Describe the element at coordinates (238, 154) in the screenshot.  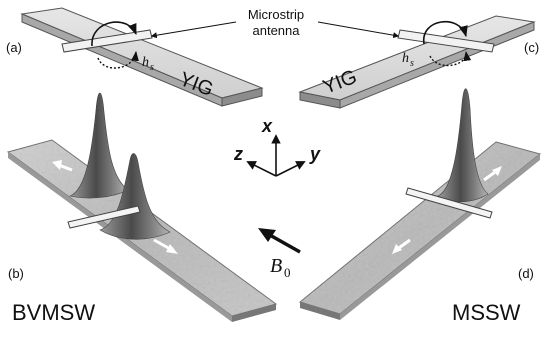
I see `axis-z-label: z` at that location.